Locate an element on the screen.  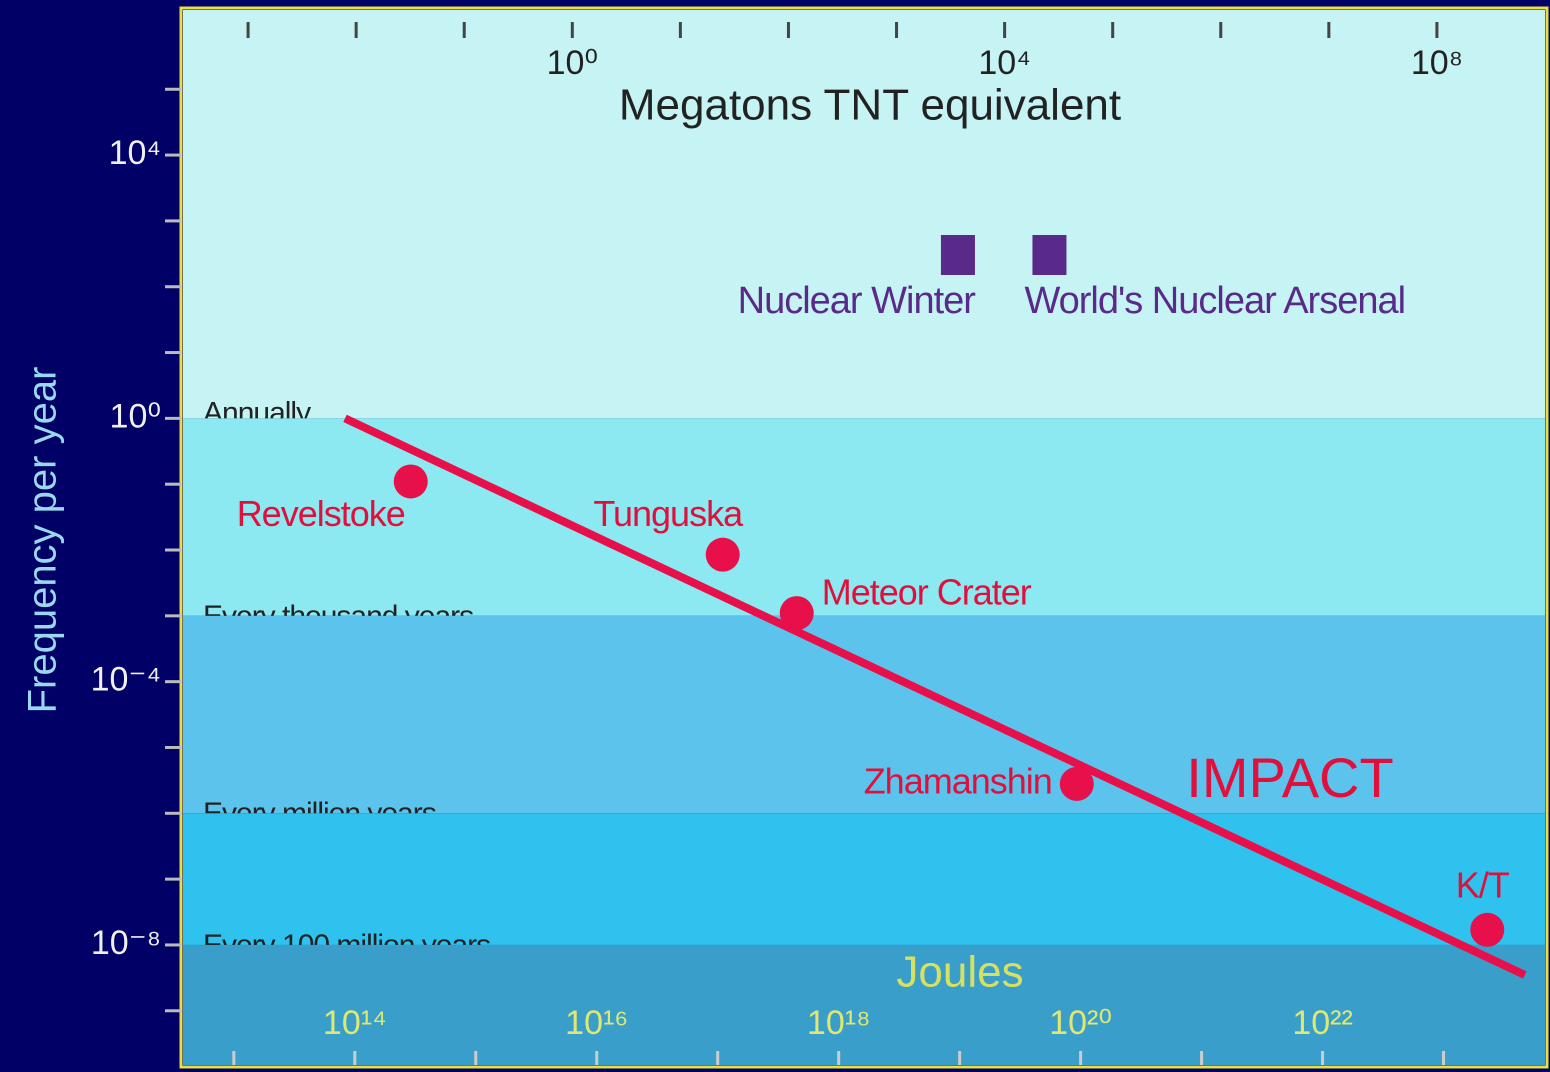
point-label: K/T is located at coordinates (1483, 884).